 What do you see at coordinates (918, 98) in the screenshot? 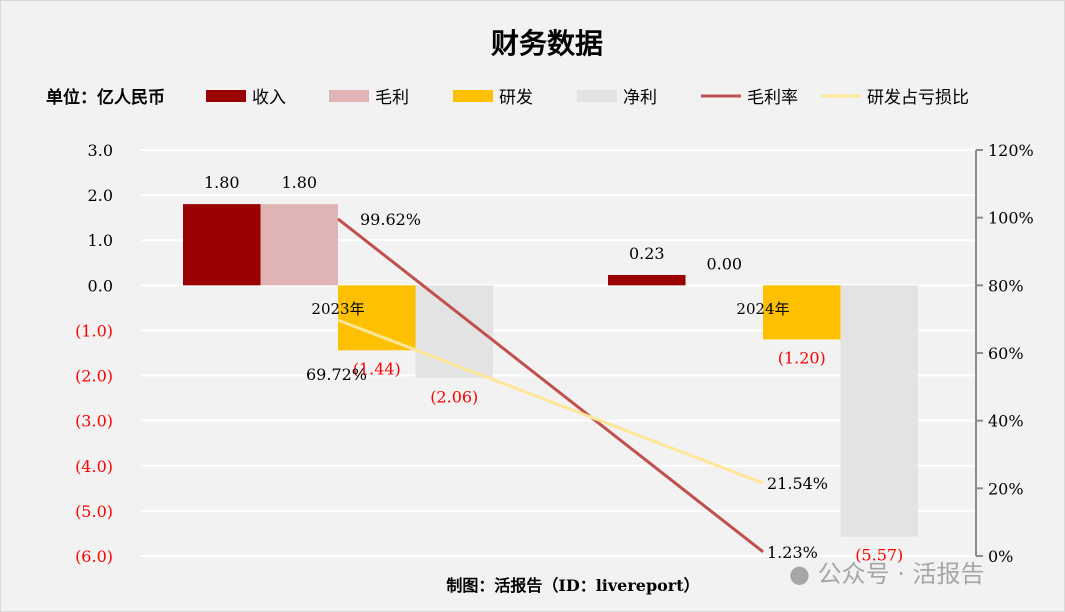
I see `legend-label: 研发占亏损比` at bounding box center [918, 98].